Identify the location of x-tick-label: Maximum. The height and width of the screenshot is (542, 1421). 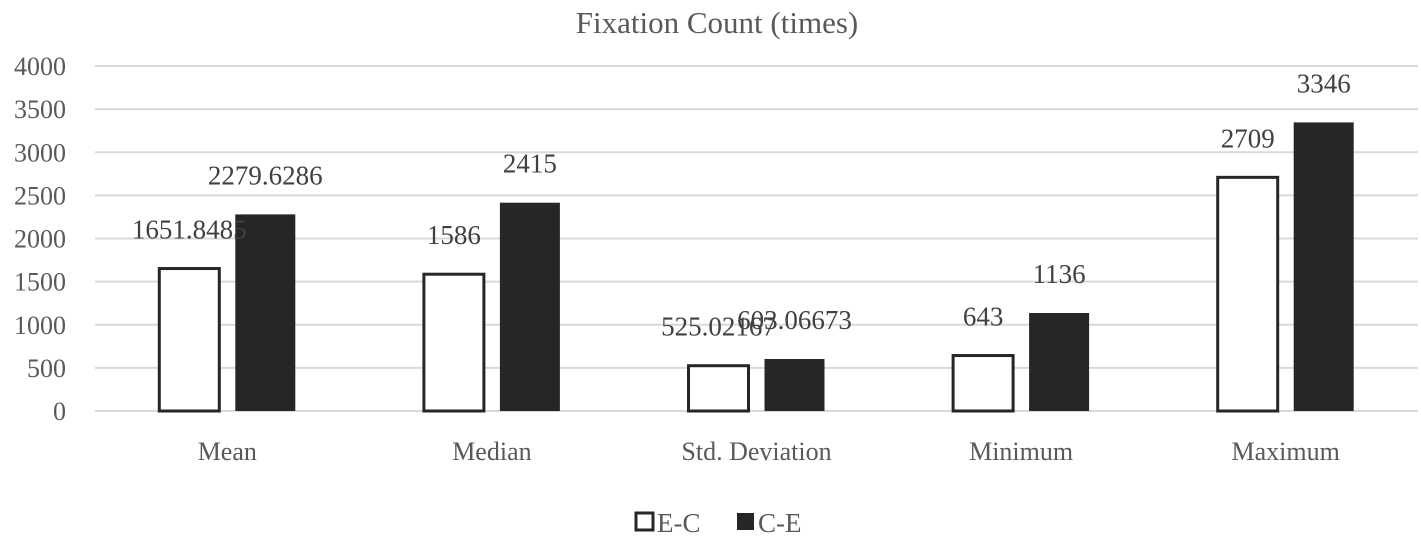
(1286, 451).